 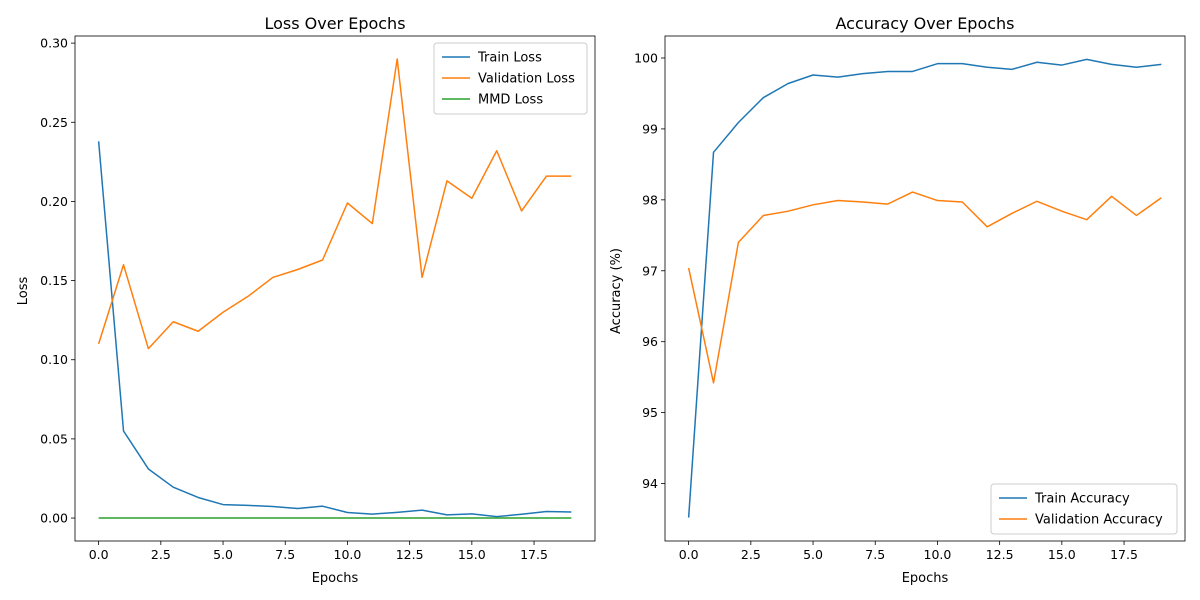 I want to click on legend-label: Validation Loss, so click(x=526, y=79).